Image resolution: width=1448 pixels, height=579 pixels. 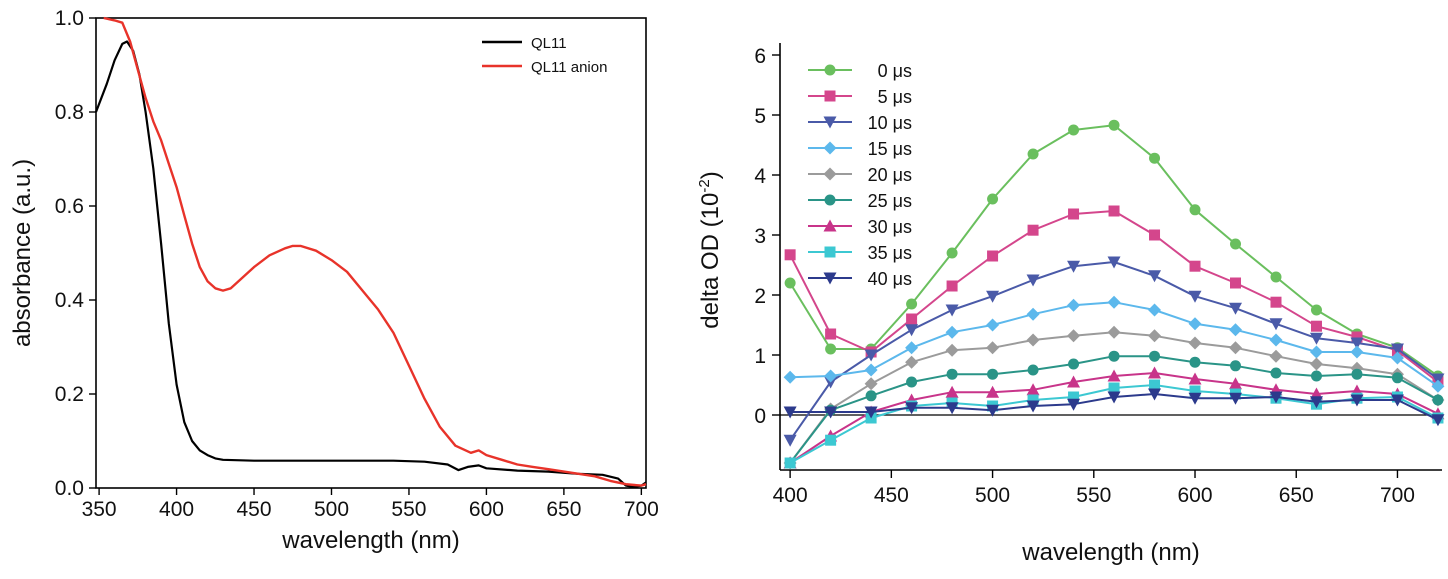 What do you see at coordinates (760, 236) in the screenshot?
I see `right-y-tick-label: 3` at bounding box center [760, 236].